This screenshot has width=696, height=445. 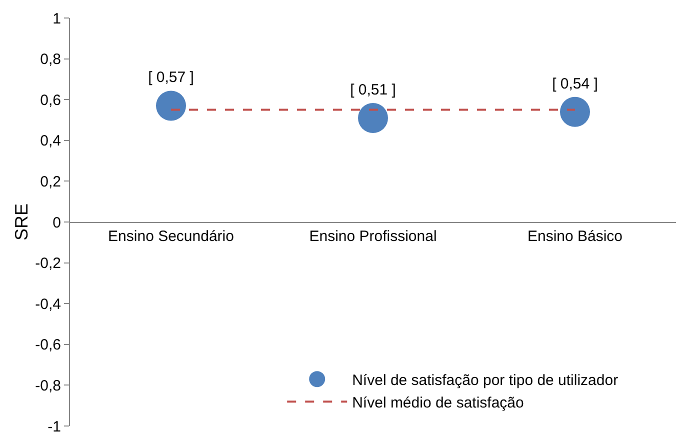 I want to click on y-axis-title: SRE, so click(x=21, y=222).